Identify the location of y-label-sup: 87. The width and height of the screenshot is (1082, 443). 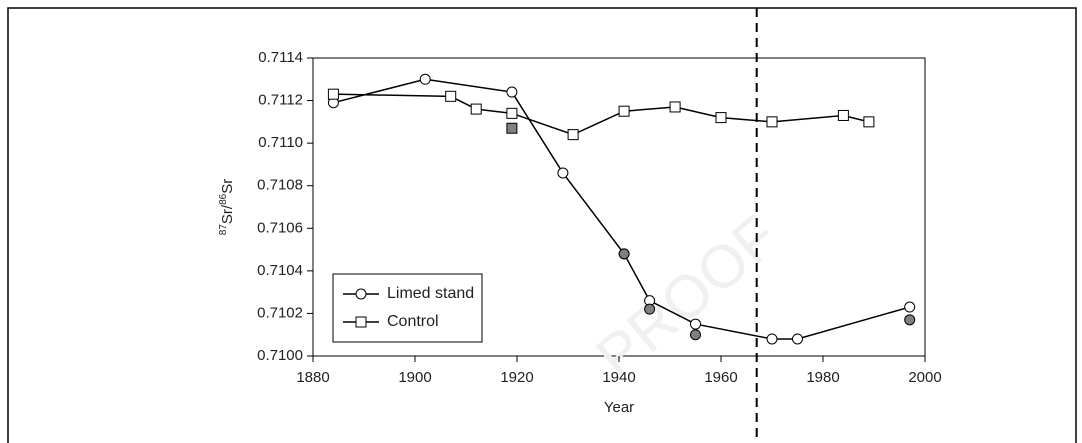
(223, 230).